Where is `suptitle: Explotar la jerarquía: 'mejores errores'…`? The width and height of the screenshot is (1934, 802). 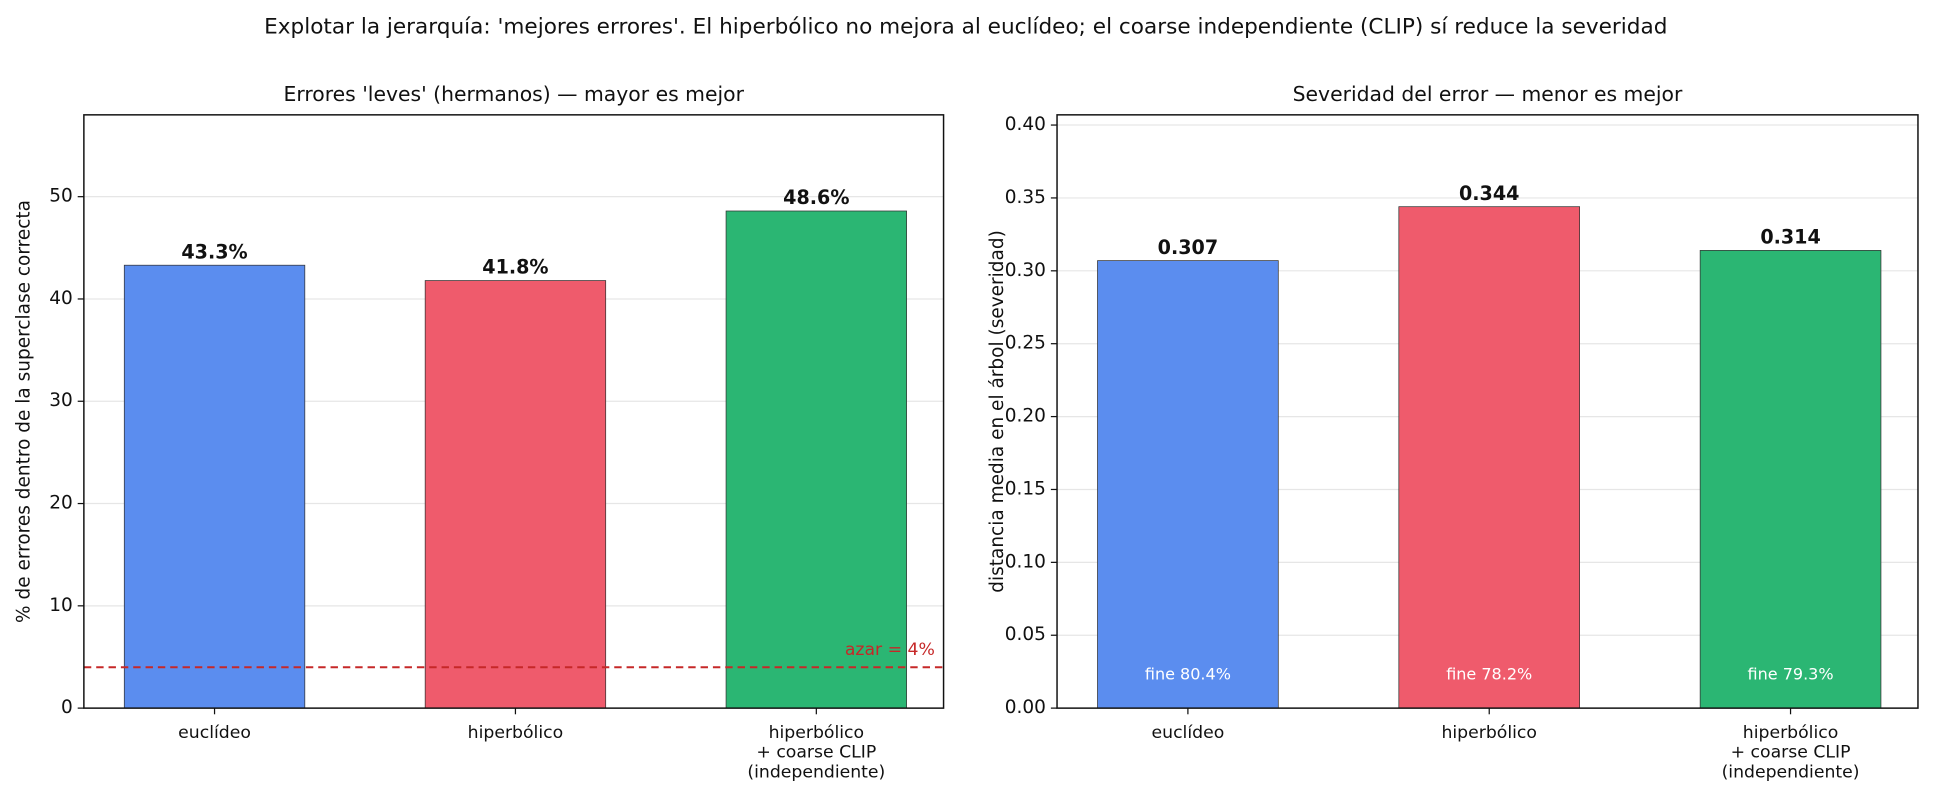 suptitle: Explotar la jerarquía: 'mejores errores'… is located at coordinates (965, 26).